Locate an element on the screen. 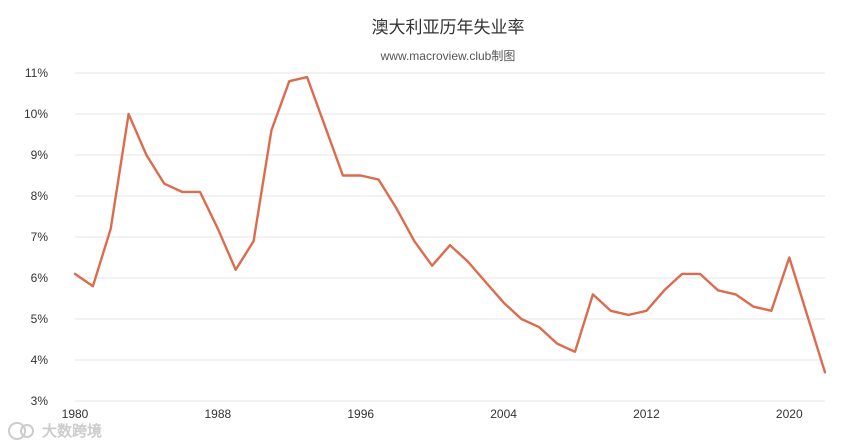  x-tick-label: 1996 is located at coordinates (360, 414).